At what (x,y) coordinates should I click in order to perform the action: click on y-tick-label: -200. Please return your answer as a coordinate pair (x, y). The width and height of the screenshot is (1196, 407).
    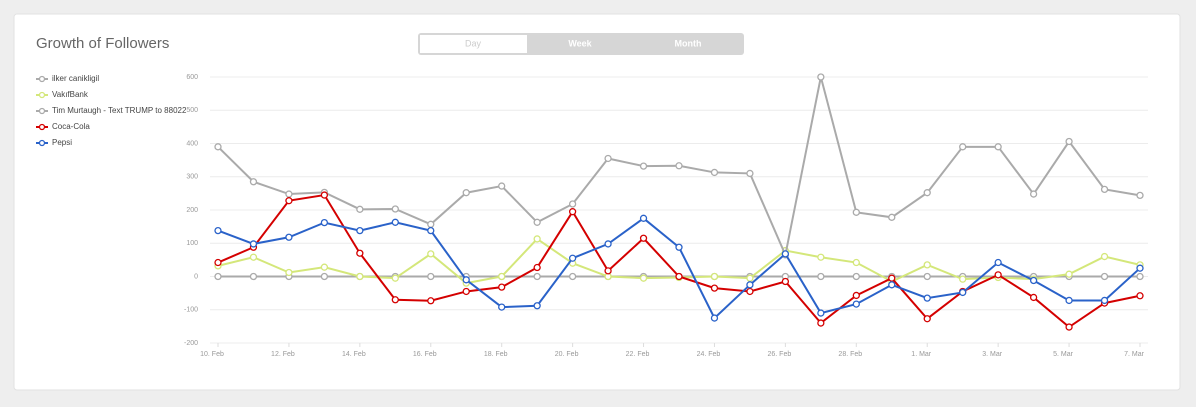
    Looking at the image, I should click on (191, 343).